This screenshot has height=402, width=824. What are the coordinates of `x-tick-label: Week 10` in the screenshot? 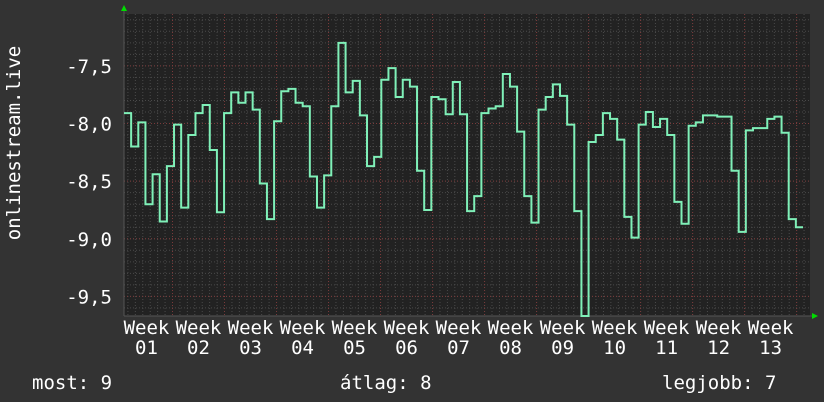 It's located at (614, 338).